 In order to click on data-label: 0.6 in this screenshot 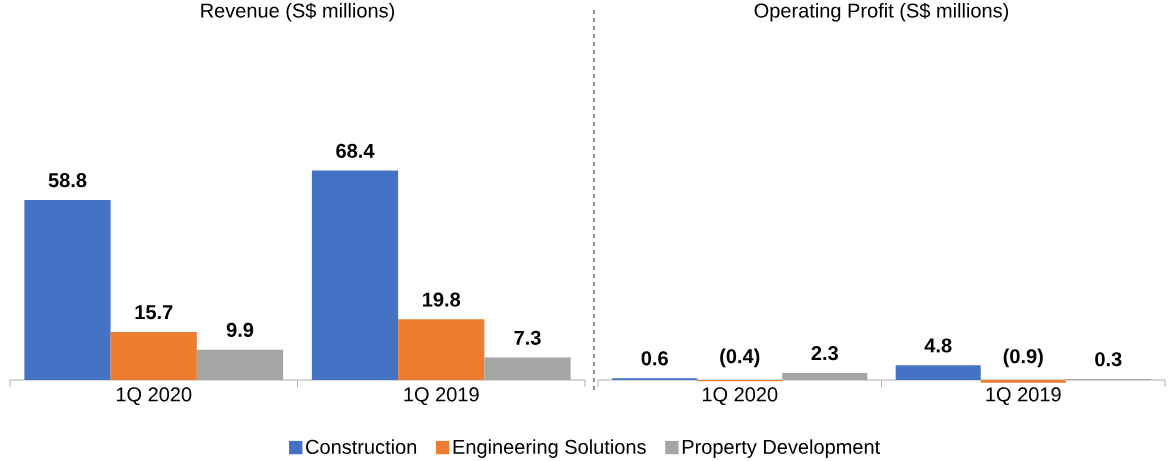, I will do `click(654, 358)`.